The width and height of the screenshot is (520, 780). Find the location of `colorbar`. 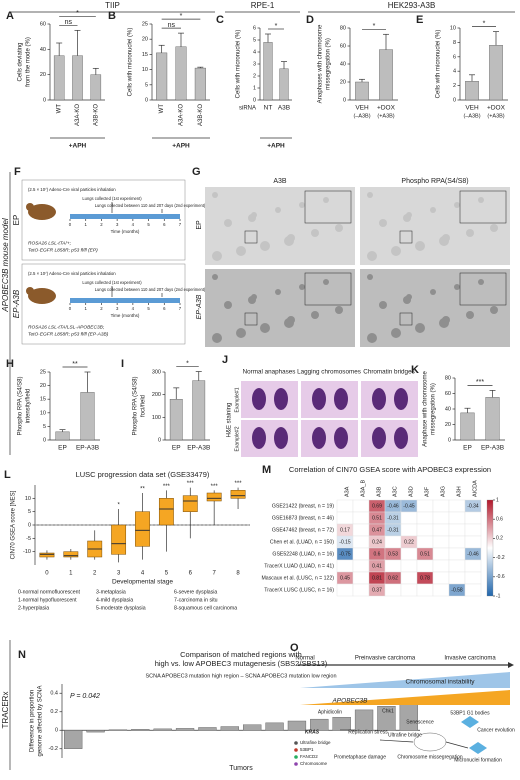

colorbar is located at coordinates (490, 548).